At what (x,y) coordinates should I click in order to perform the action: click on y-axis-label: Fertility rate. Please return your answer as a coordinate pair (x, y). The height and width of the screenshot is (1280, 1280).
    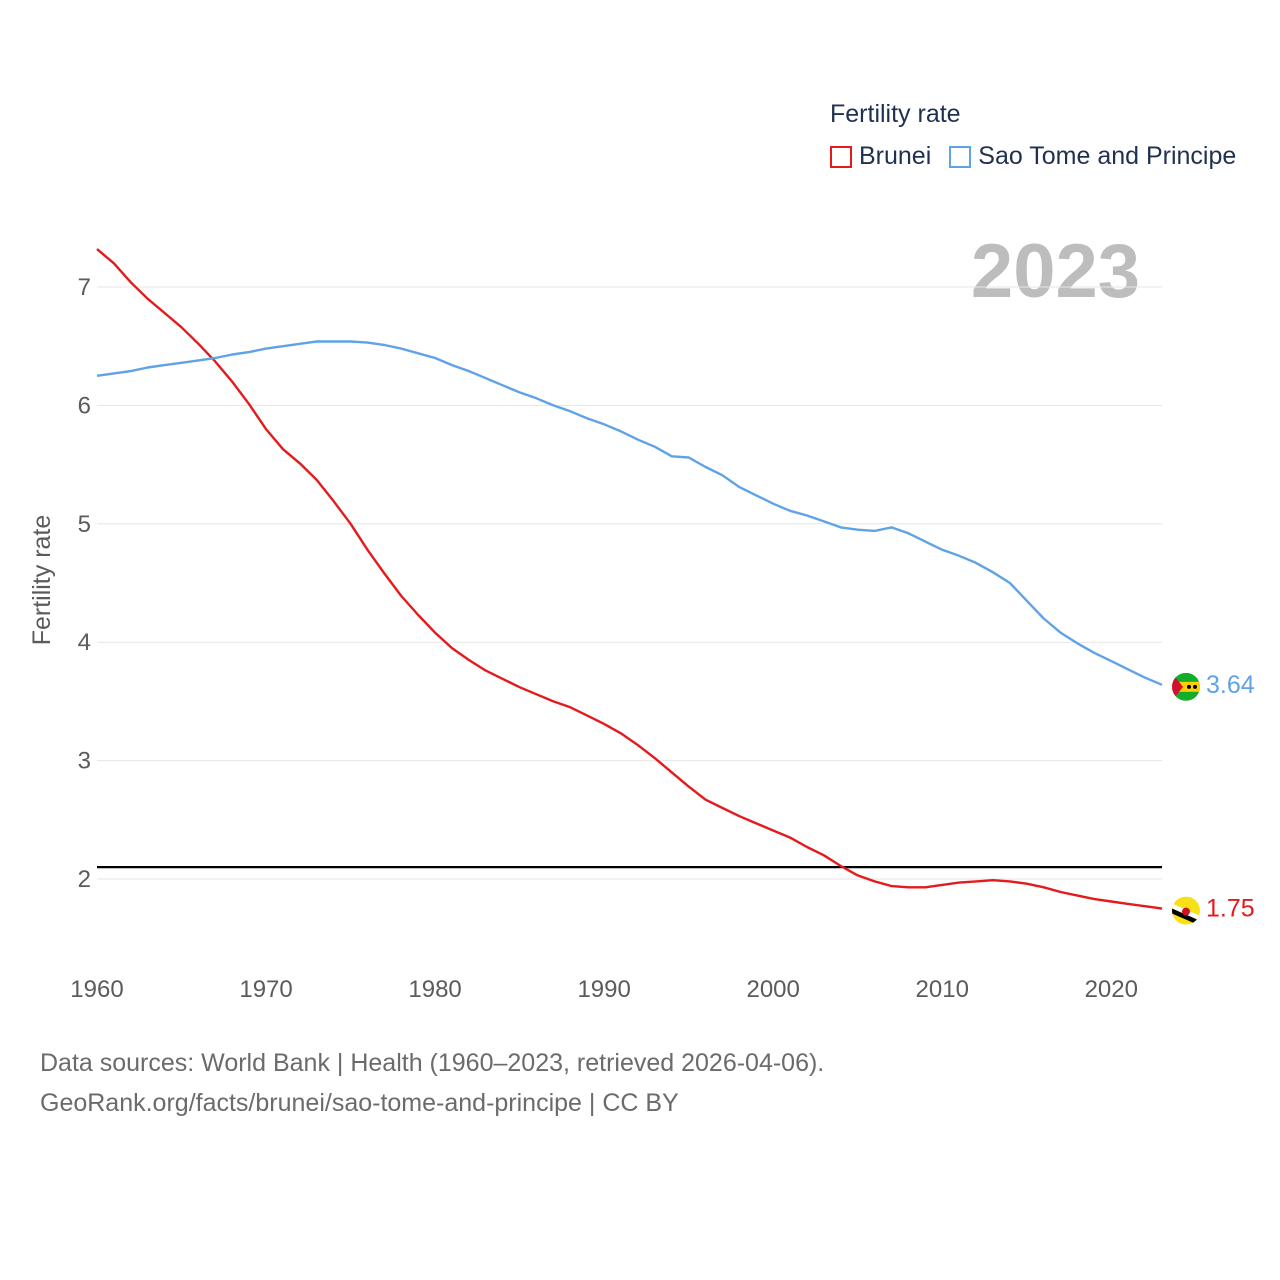
    Looking at the image, I should click on (42, 580).